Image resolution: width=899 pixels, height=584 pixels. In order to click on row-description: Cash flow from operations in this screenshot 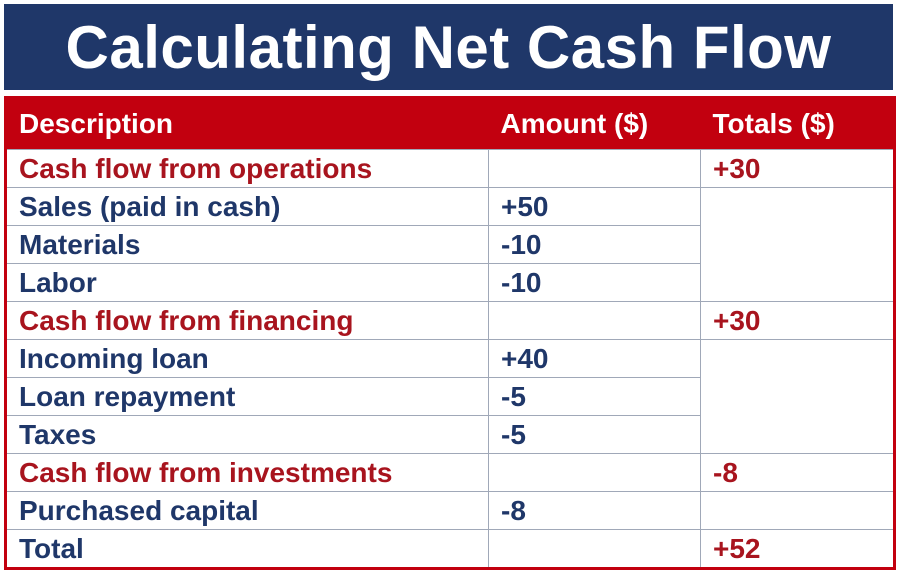, I will do `click(247, 168)`.